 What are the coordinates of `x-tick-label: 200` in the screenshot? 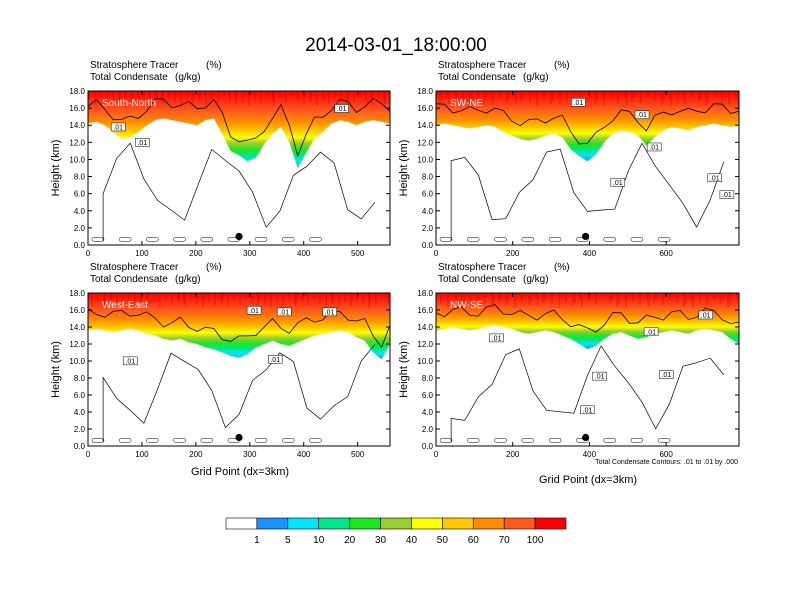 It's located at (513, 253).